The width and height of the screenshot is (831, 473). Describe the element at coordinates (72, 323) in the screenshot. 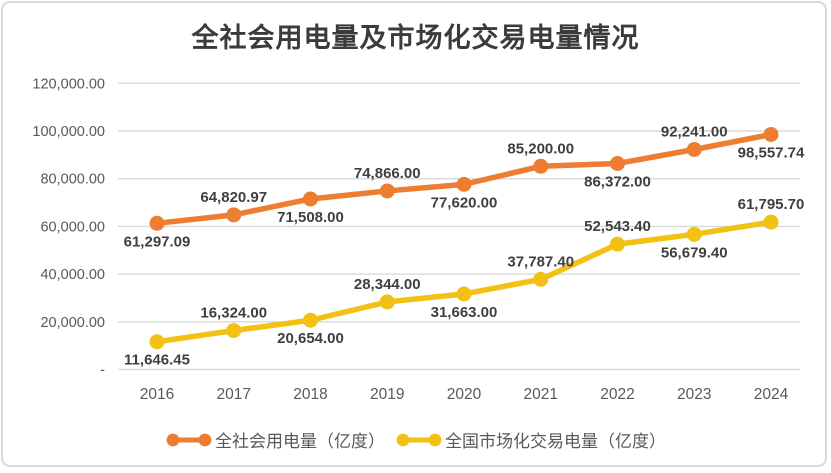

I see `y-axis-tick-label: 20,000.00` at that location.